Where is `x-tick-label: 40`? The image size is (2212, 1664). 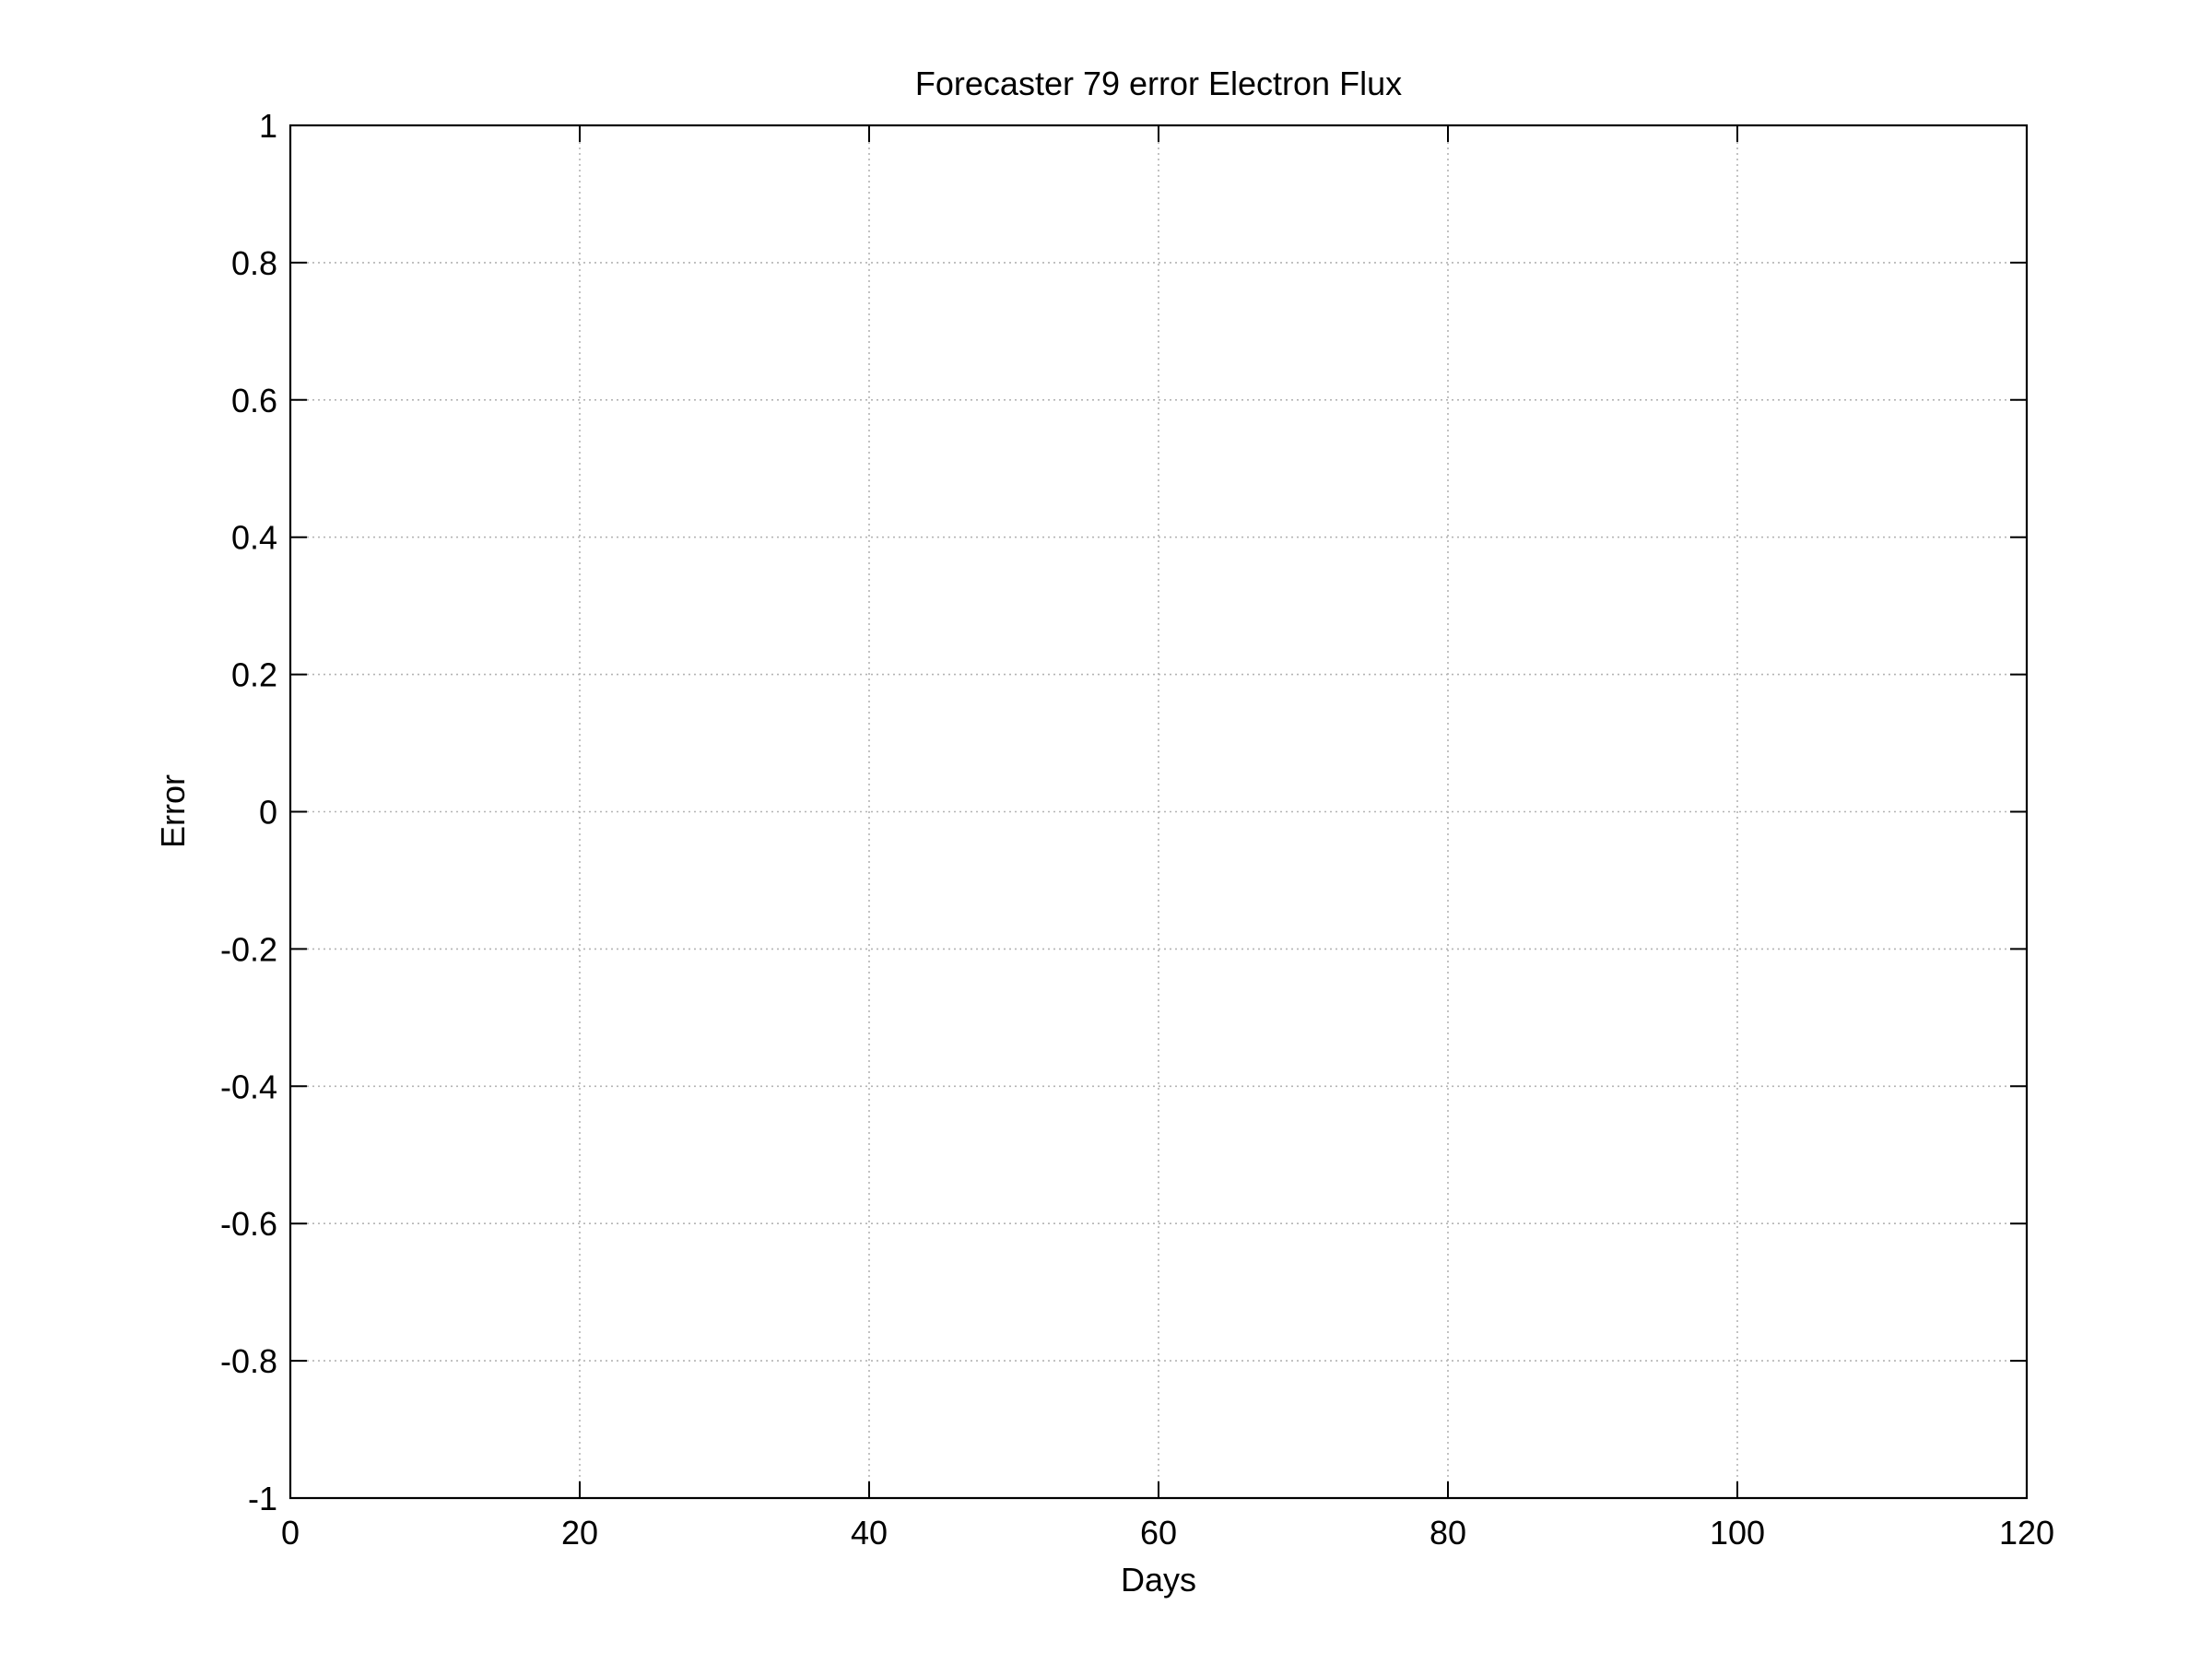
x-tick-label: 40 is located at coordinates (869, 1533).